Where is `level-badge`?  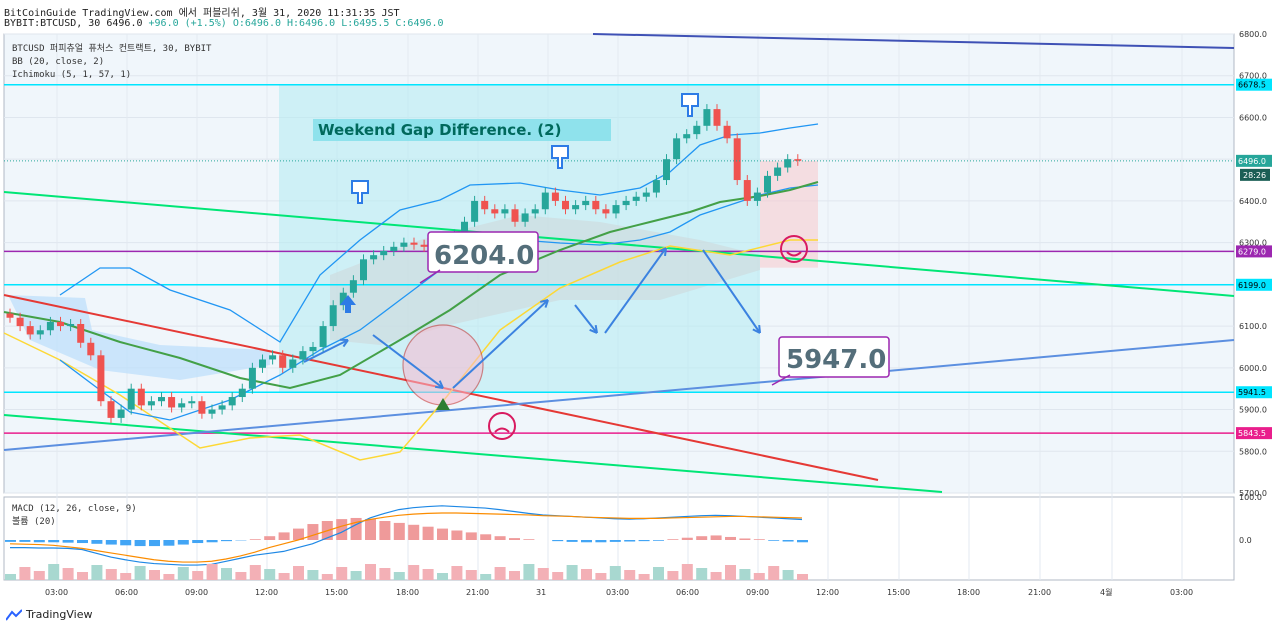
level-badge is located at coordinates (1254, 84).